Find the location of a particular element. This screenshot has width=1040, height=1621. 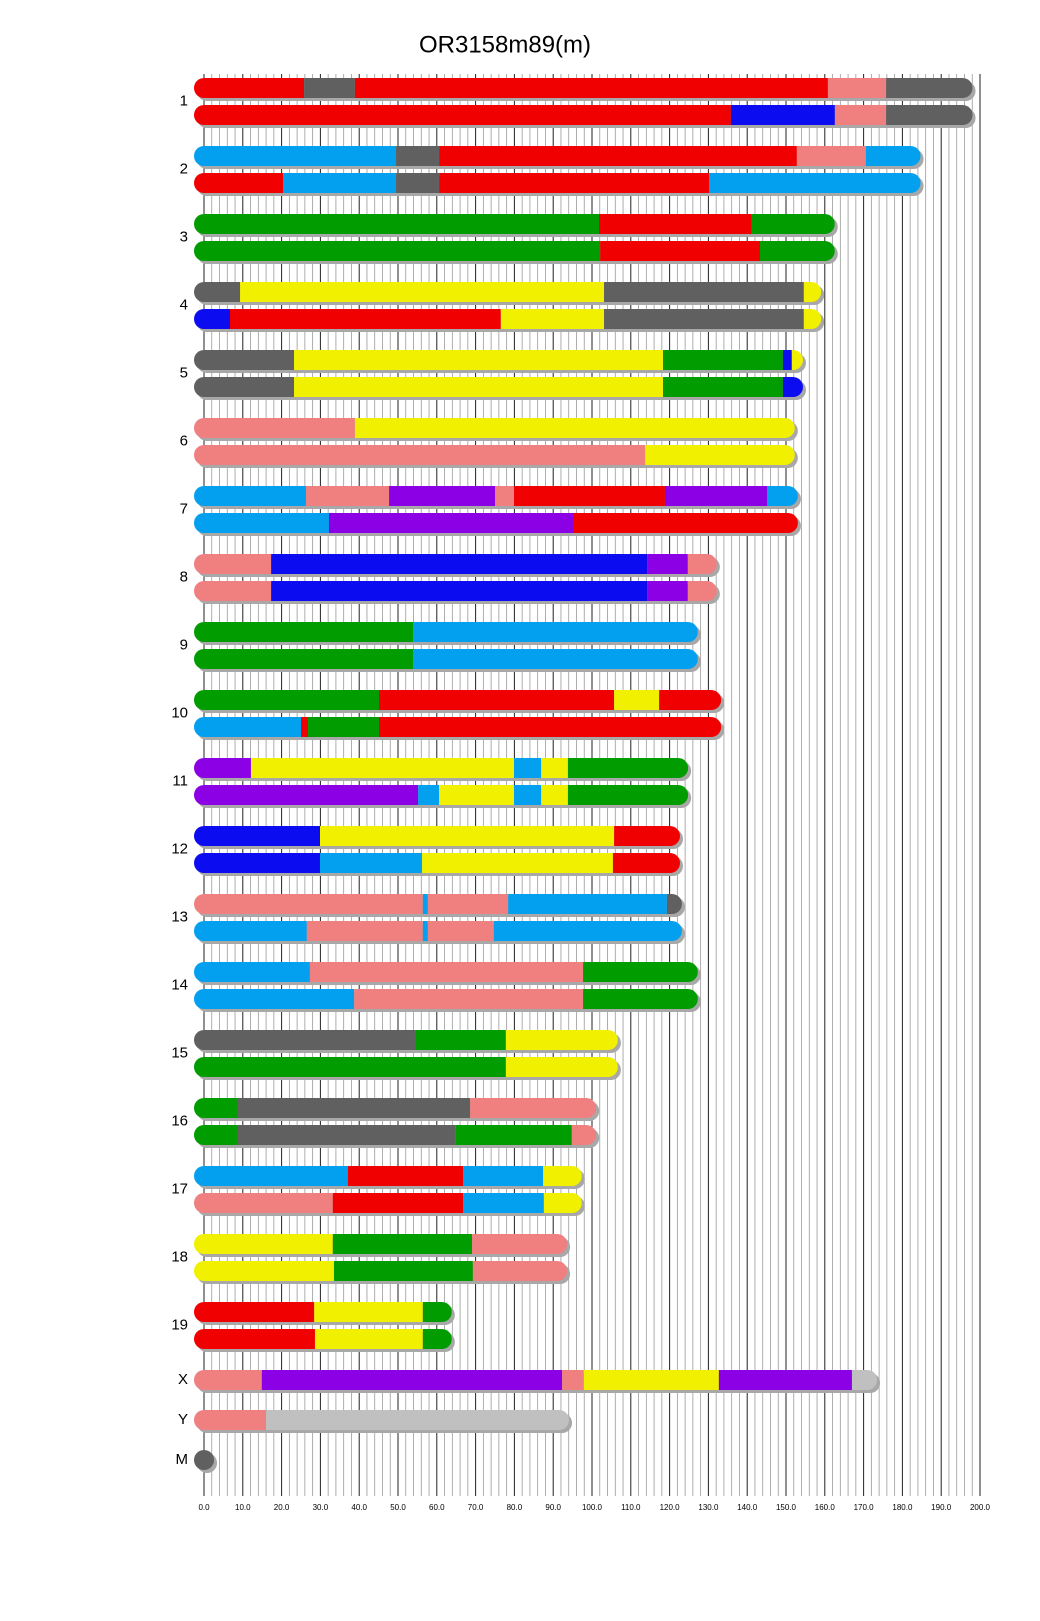

chromosome-label: 2 is located at coordinates (184, 168).